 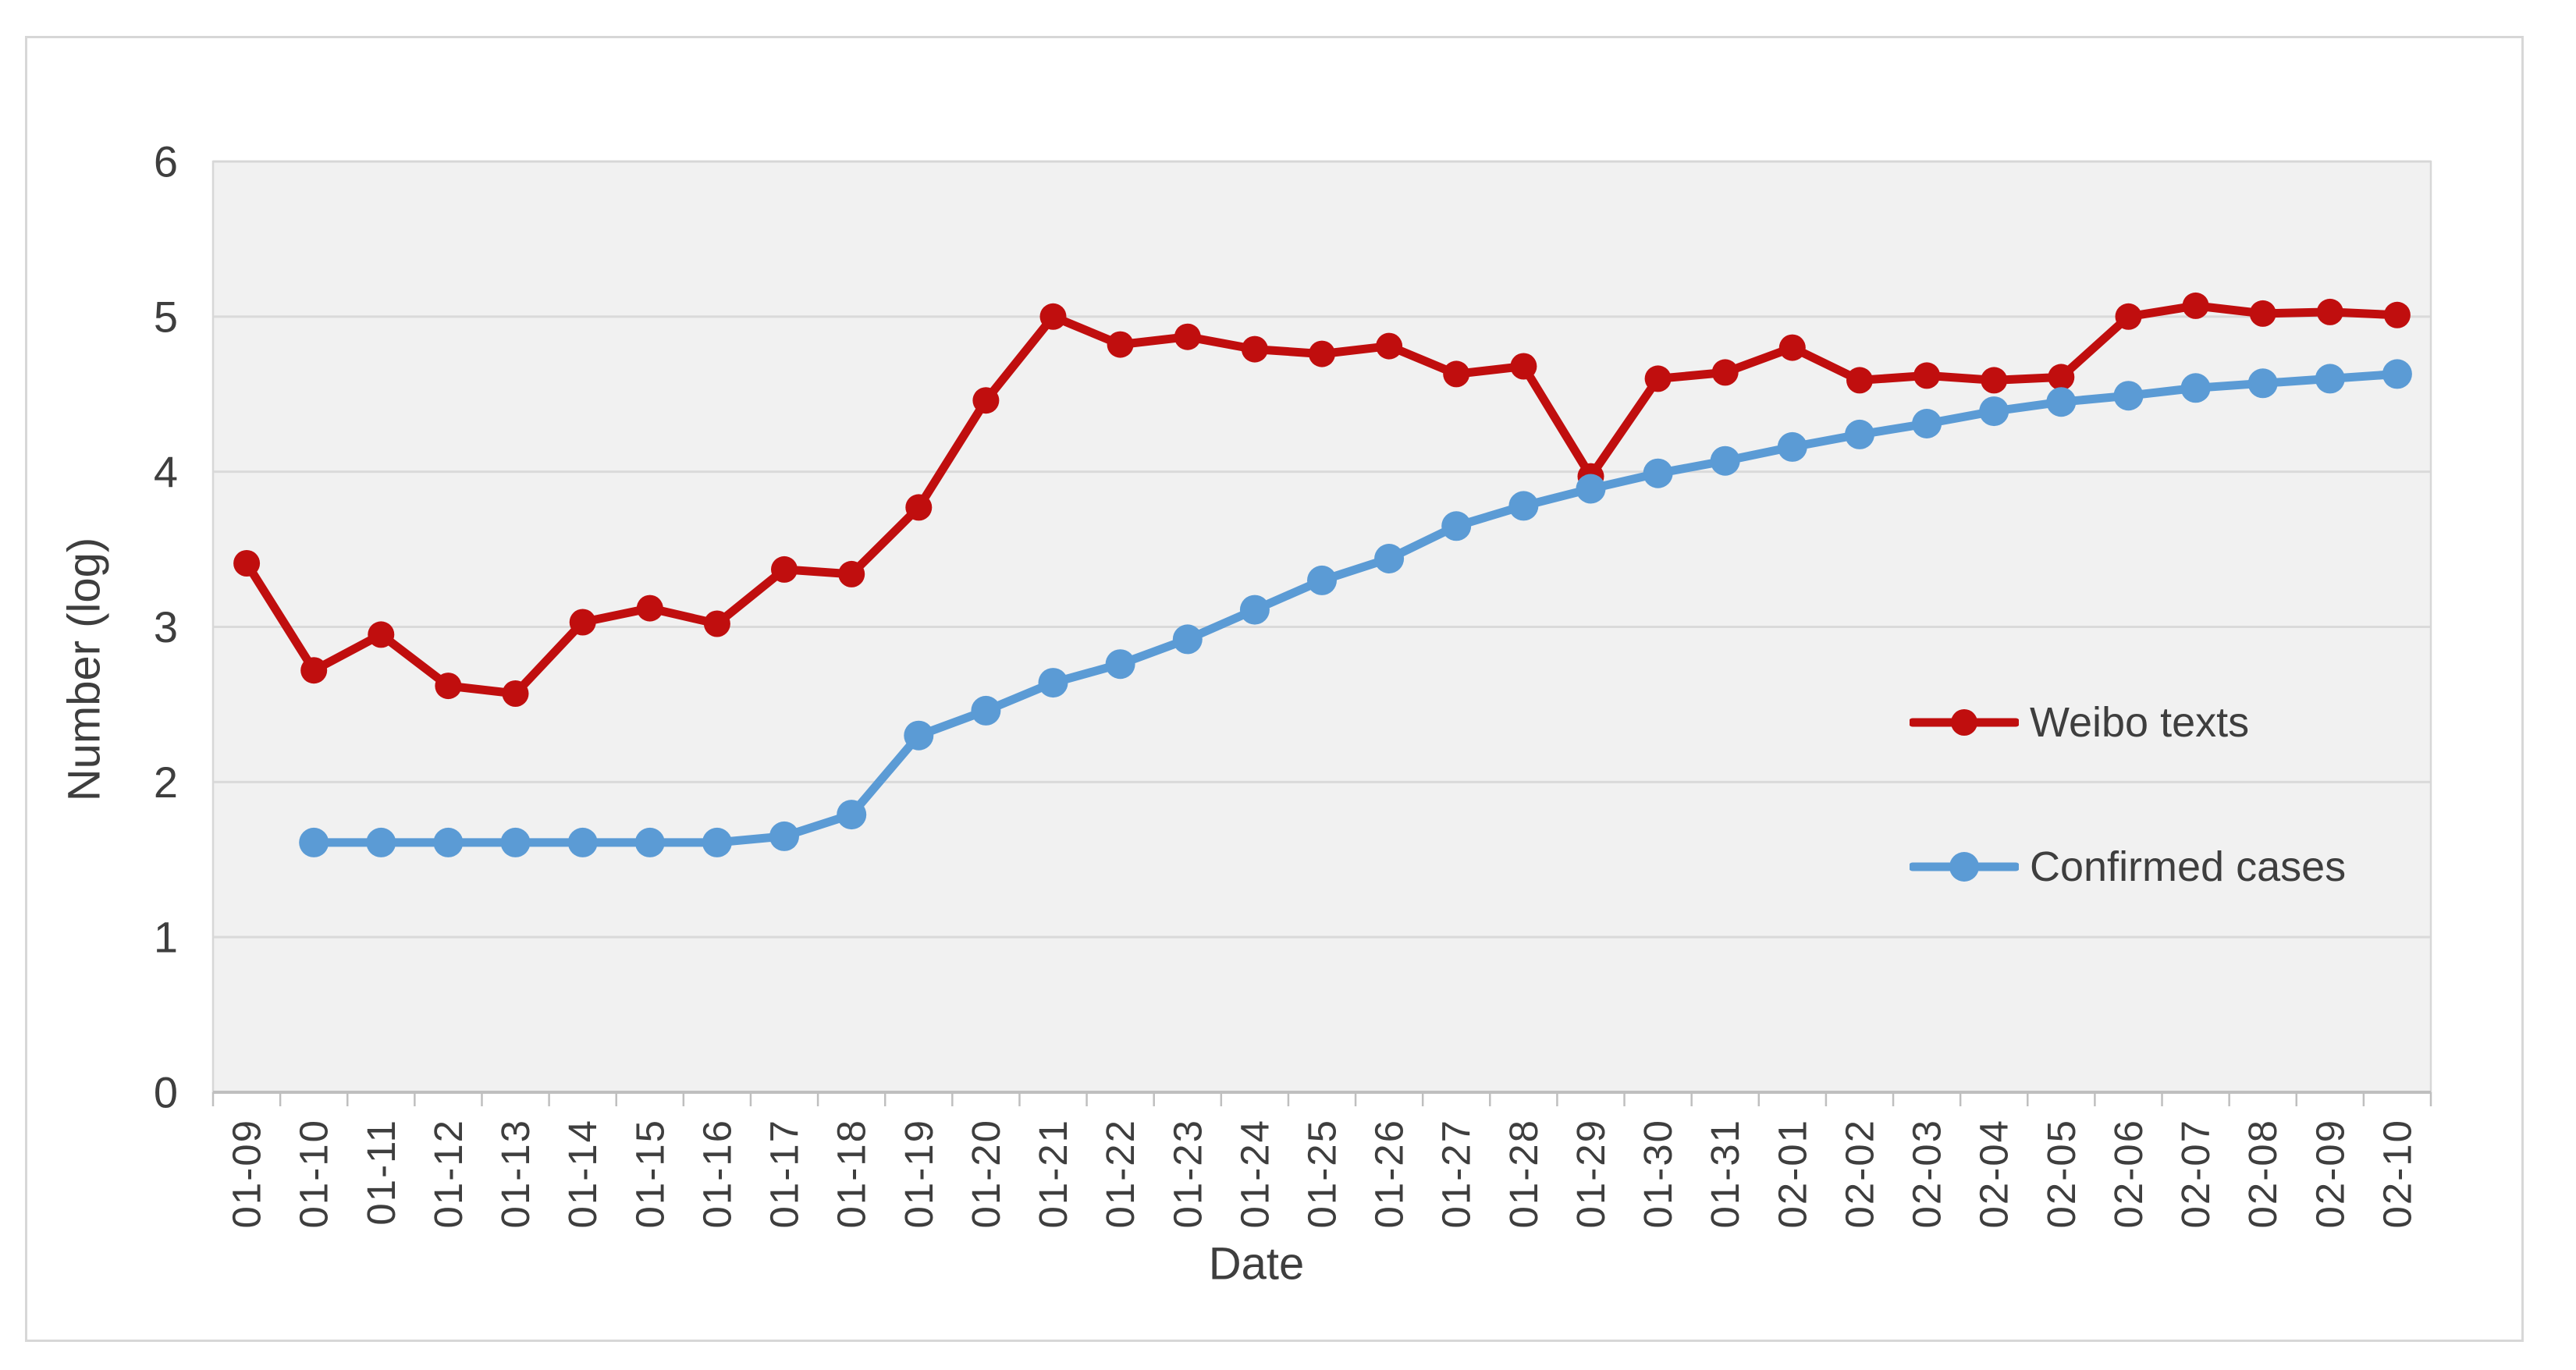 What do you see at coordinates (166, 626) in the screenshot?
I see `y-tick-label: 3` at bounding box center [166, 626].